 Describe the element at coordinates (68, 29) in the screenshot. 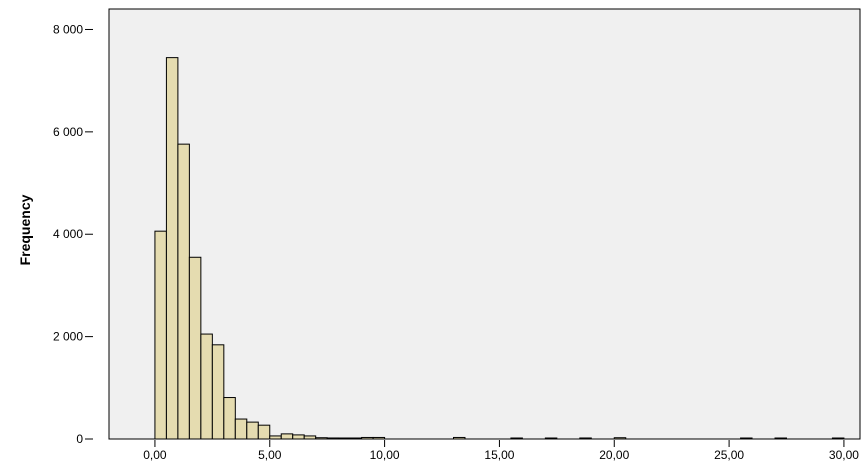

I see `y-tick-label: 8 000` at that location.